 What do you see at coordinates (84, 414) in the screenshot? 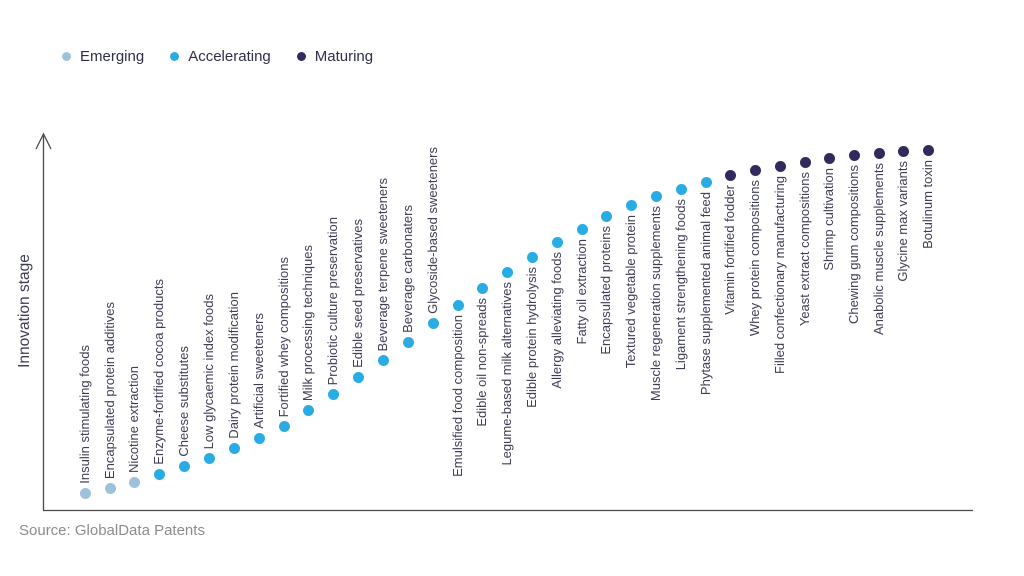
I see `point-label: Insulin stimulating foods` at bounding box center [84, 414].